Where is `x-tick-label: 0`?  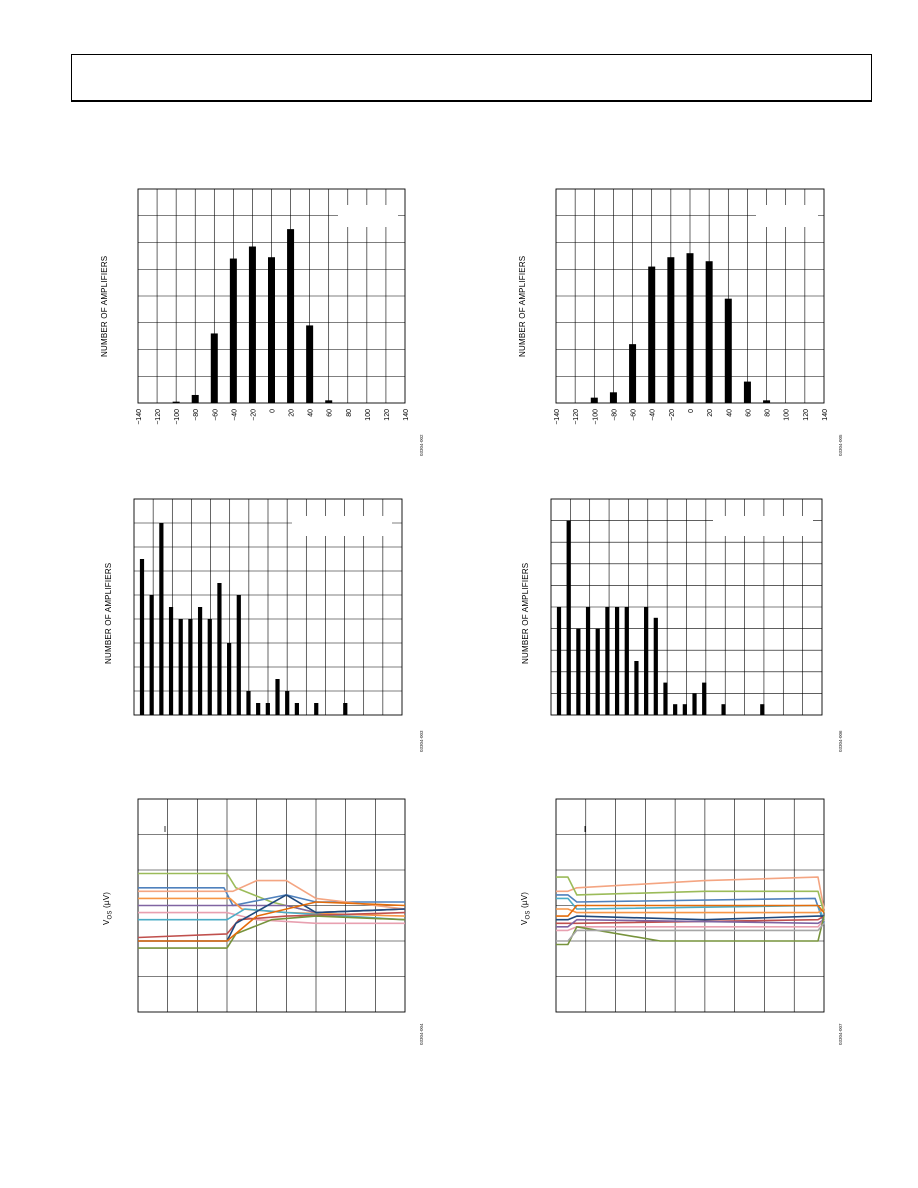 x-tick-label: 0 is located at coordinates (273, 411).